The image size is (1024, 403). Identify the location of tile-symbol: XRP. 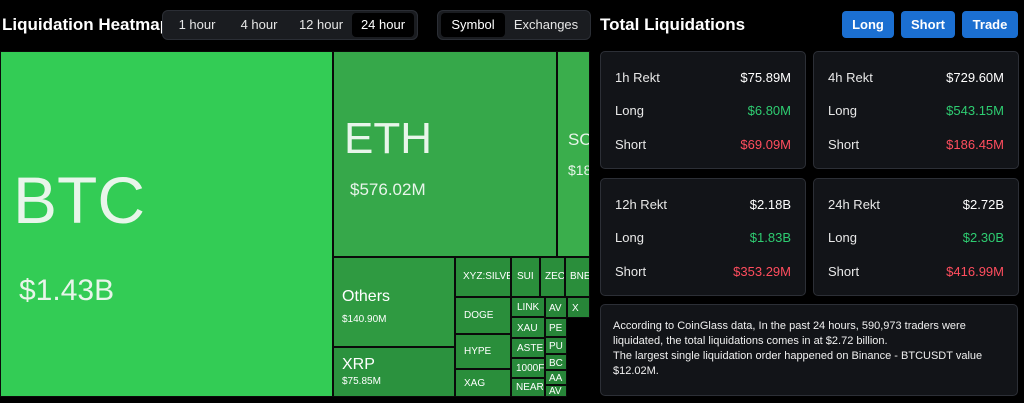
(358, 364).